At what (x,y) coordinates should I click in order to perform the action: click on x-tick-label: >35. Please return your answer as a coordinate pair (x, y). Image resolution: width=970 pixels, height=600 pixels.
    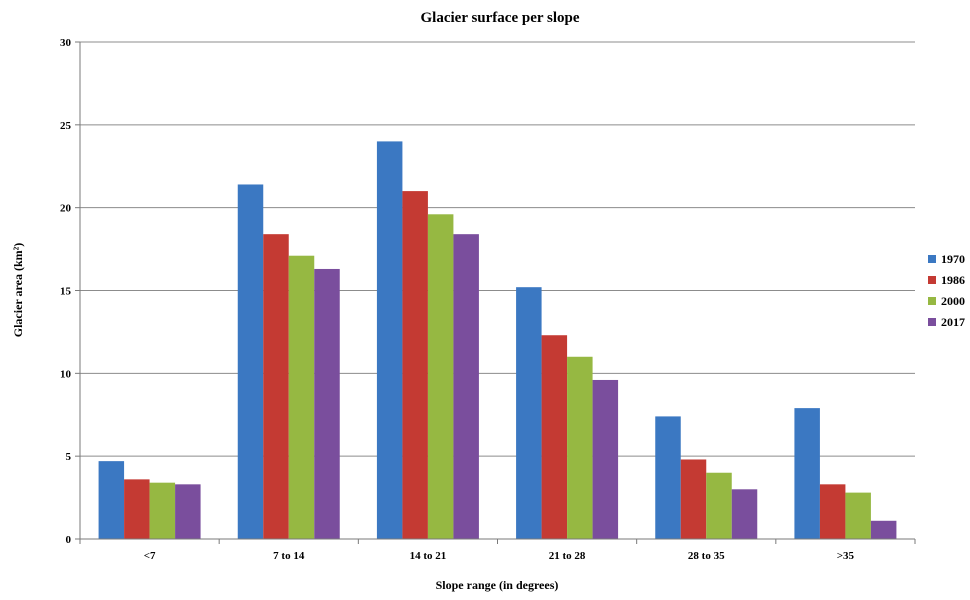
    Looking at the image, I should click on (846, 556).